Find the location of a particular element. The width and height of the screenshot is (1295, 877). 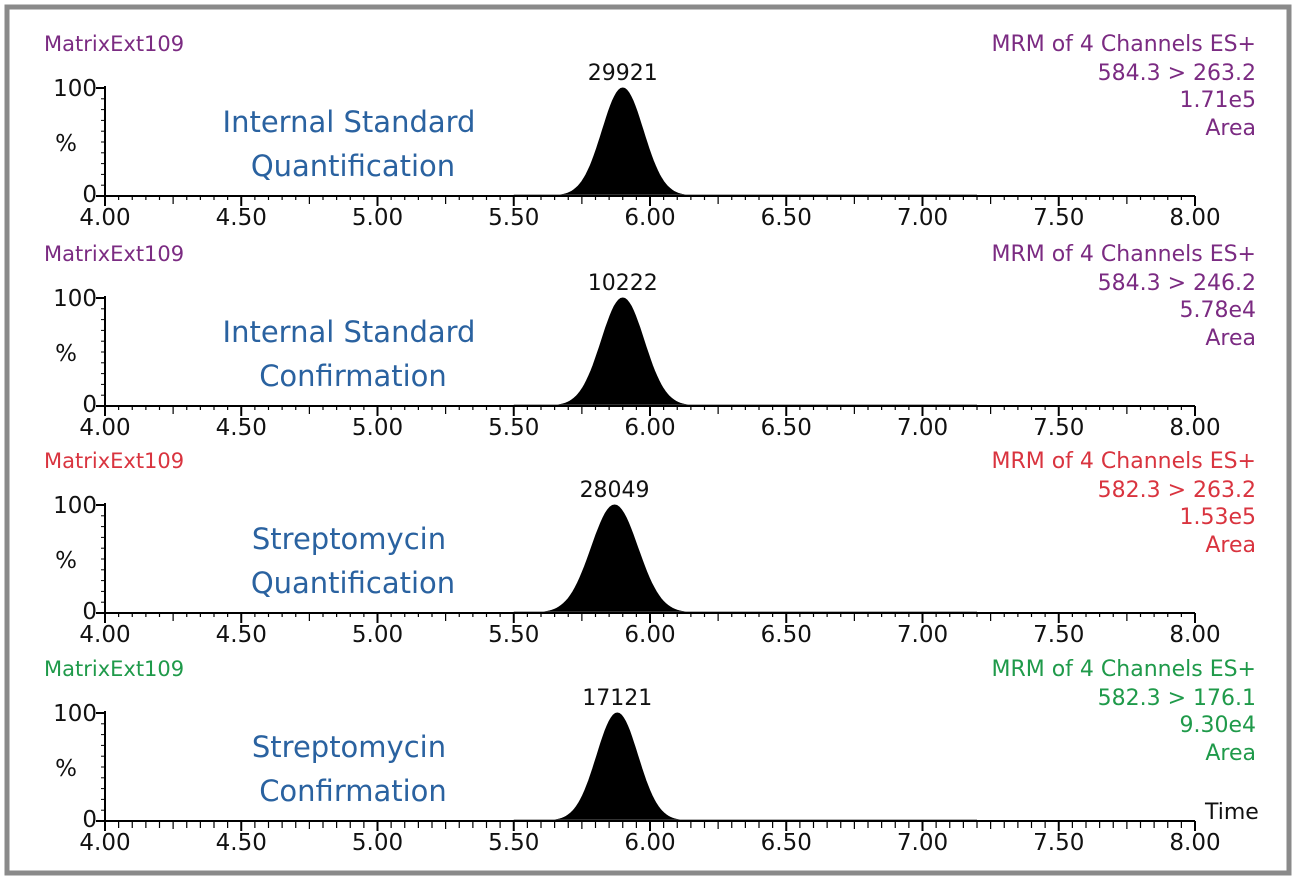

intensity-value: 5.78e4 is located at coordinates (1217, 310).